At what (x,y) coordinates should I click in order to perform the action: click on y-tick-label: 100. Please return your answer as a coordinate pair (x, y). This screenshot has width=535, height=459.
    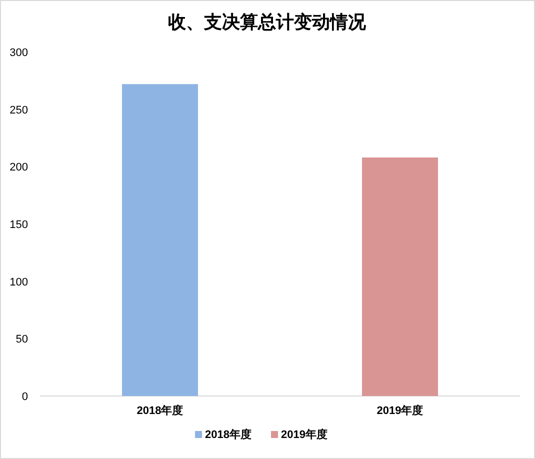
    Looking at the image, I should click on (19, 282).